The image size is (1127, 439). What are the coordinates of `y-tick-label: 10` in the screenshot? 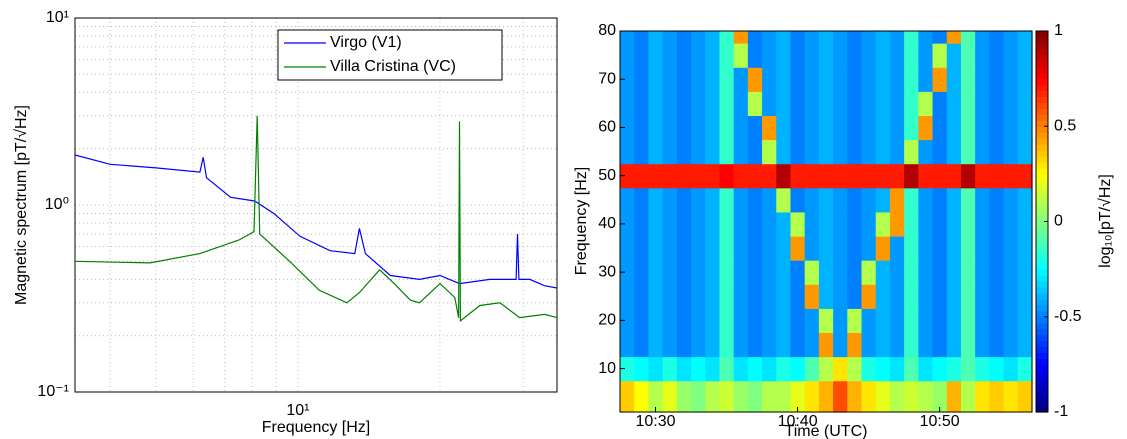 It's located at (607, 368).